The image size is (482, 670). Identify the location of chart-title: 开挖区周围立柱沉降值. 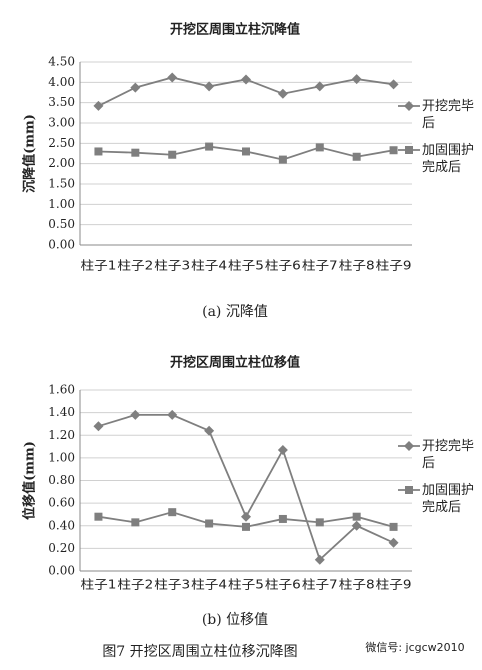
(235, 30).